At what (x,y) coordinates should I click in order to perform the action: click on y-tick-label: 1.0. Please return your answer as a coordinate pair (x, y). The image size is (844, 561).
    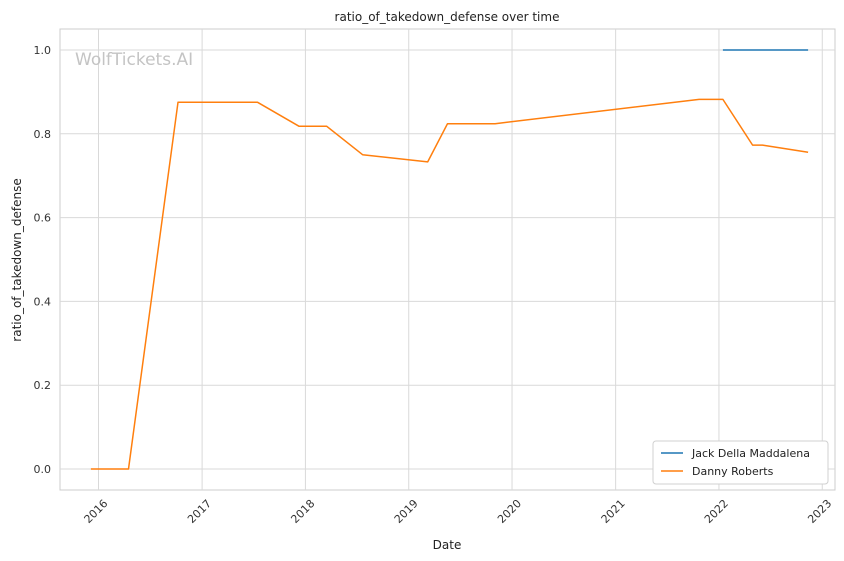
    Looking at the image, I should click on (43, 50).